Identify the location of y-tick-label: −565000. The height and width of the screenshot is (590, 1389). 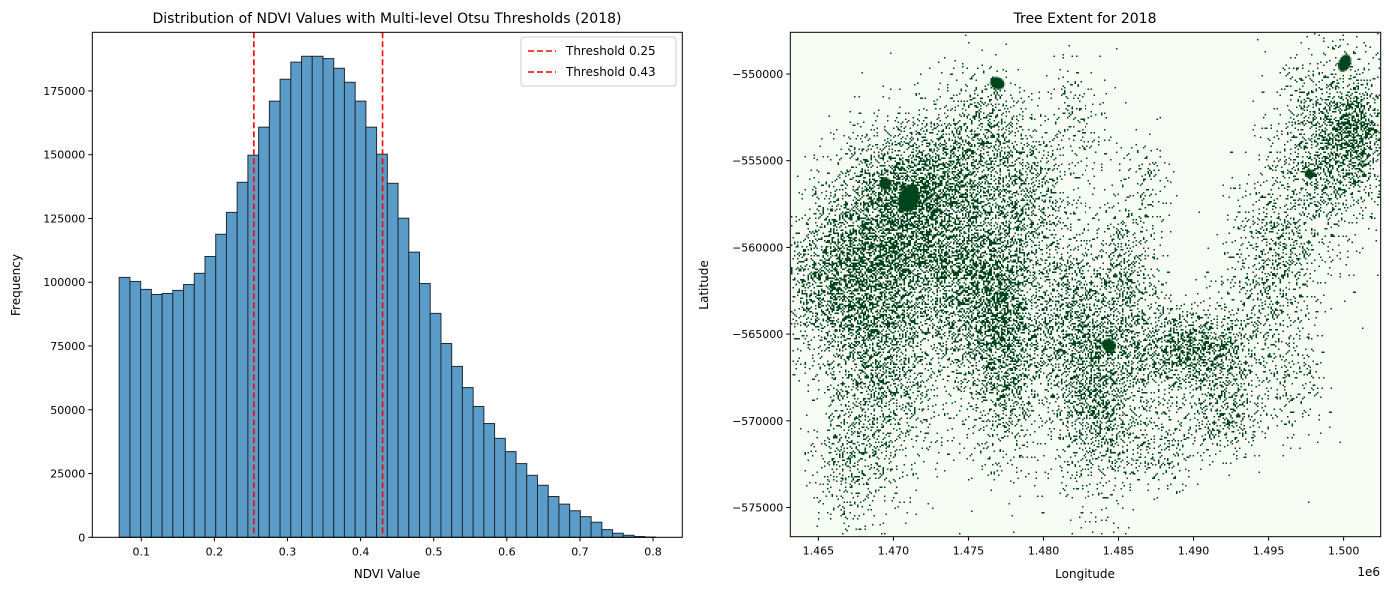
(757, 334).